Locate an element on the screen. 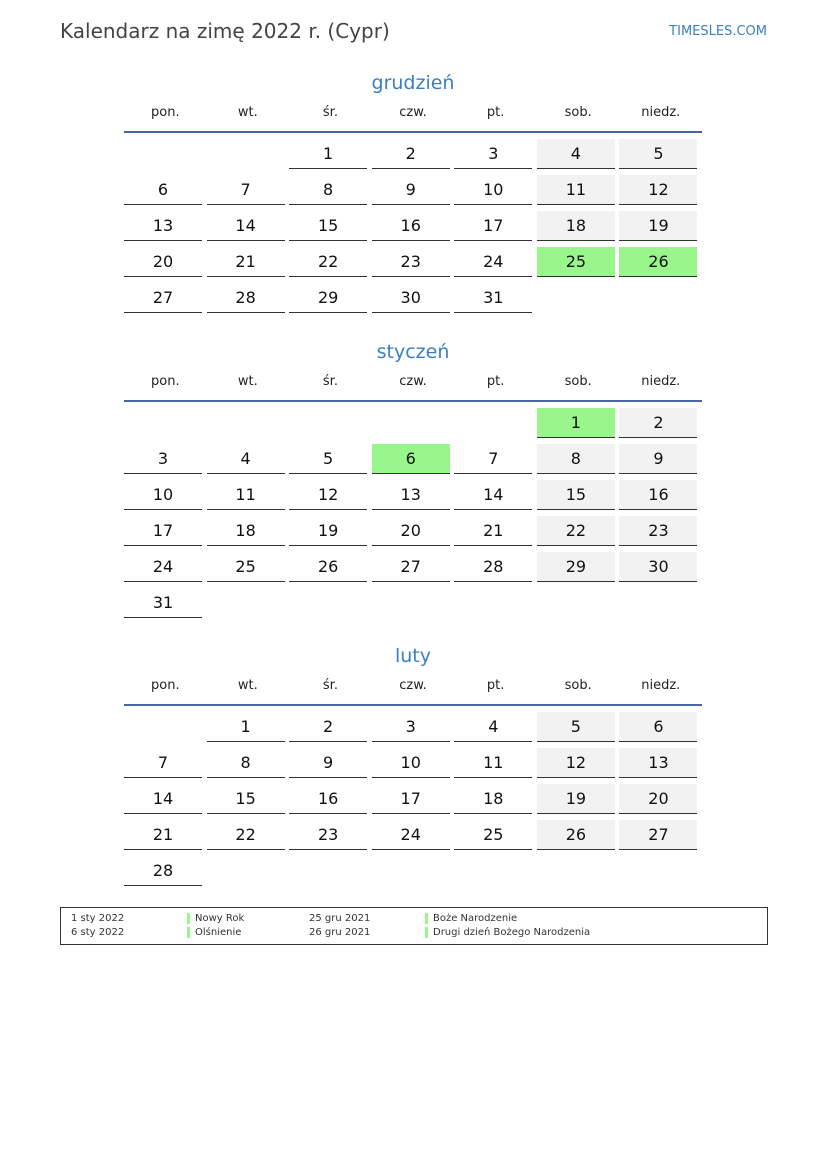 The width and height of the screenshot is (827, 1169). weekday-label: sob. is located at coordinates (578, 112).